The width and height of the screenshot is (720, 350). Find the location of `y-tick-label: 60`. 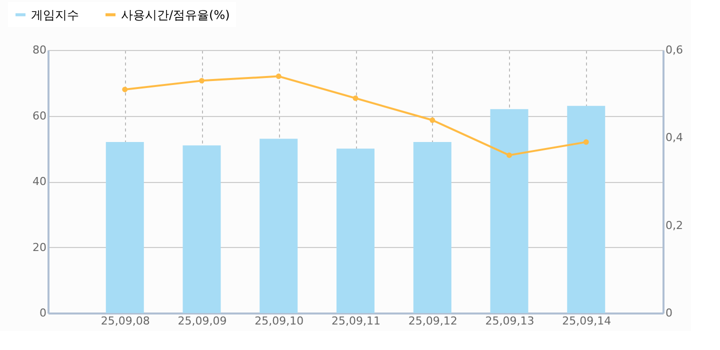

y-tick-label: 60 is located at coordinates (39, 115).